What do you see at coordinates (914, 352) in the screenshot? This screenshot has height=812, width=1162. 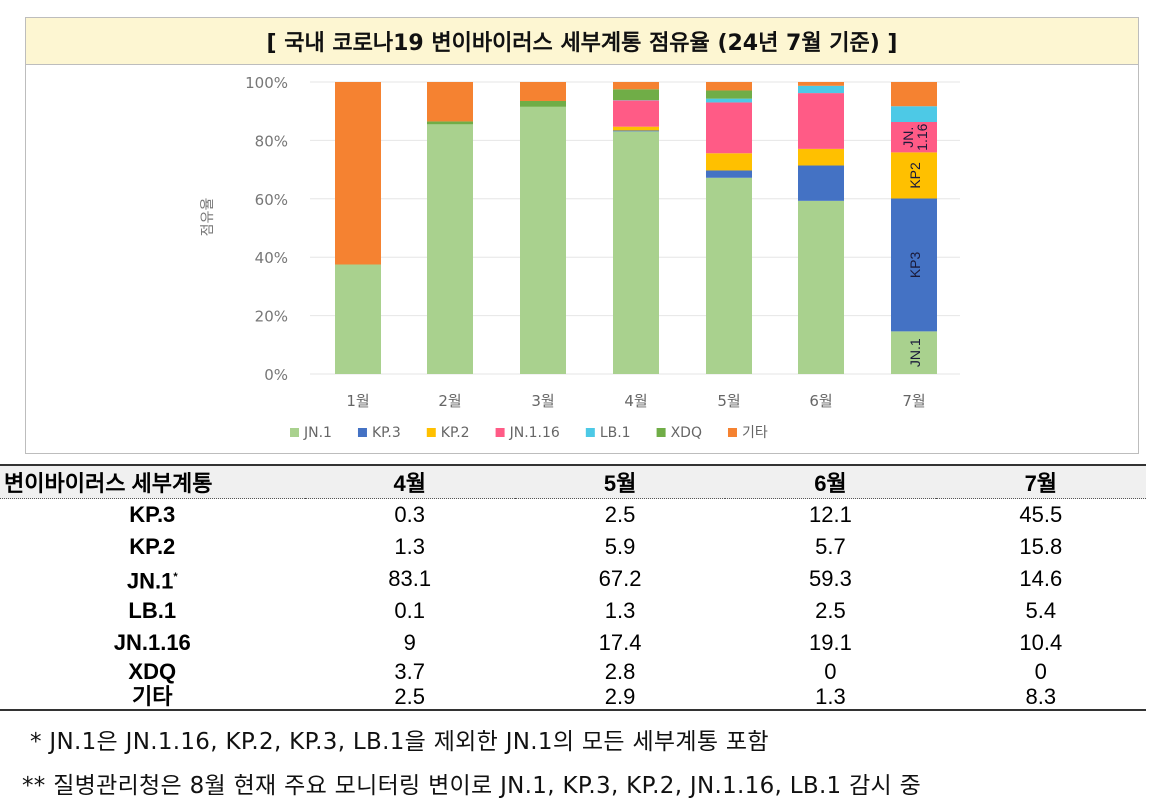 I see `bar-segment-JN-1-7월` at bounding box center [914, 352].